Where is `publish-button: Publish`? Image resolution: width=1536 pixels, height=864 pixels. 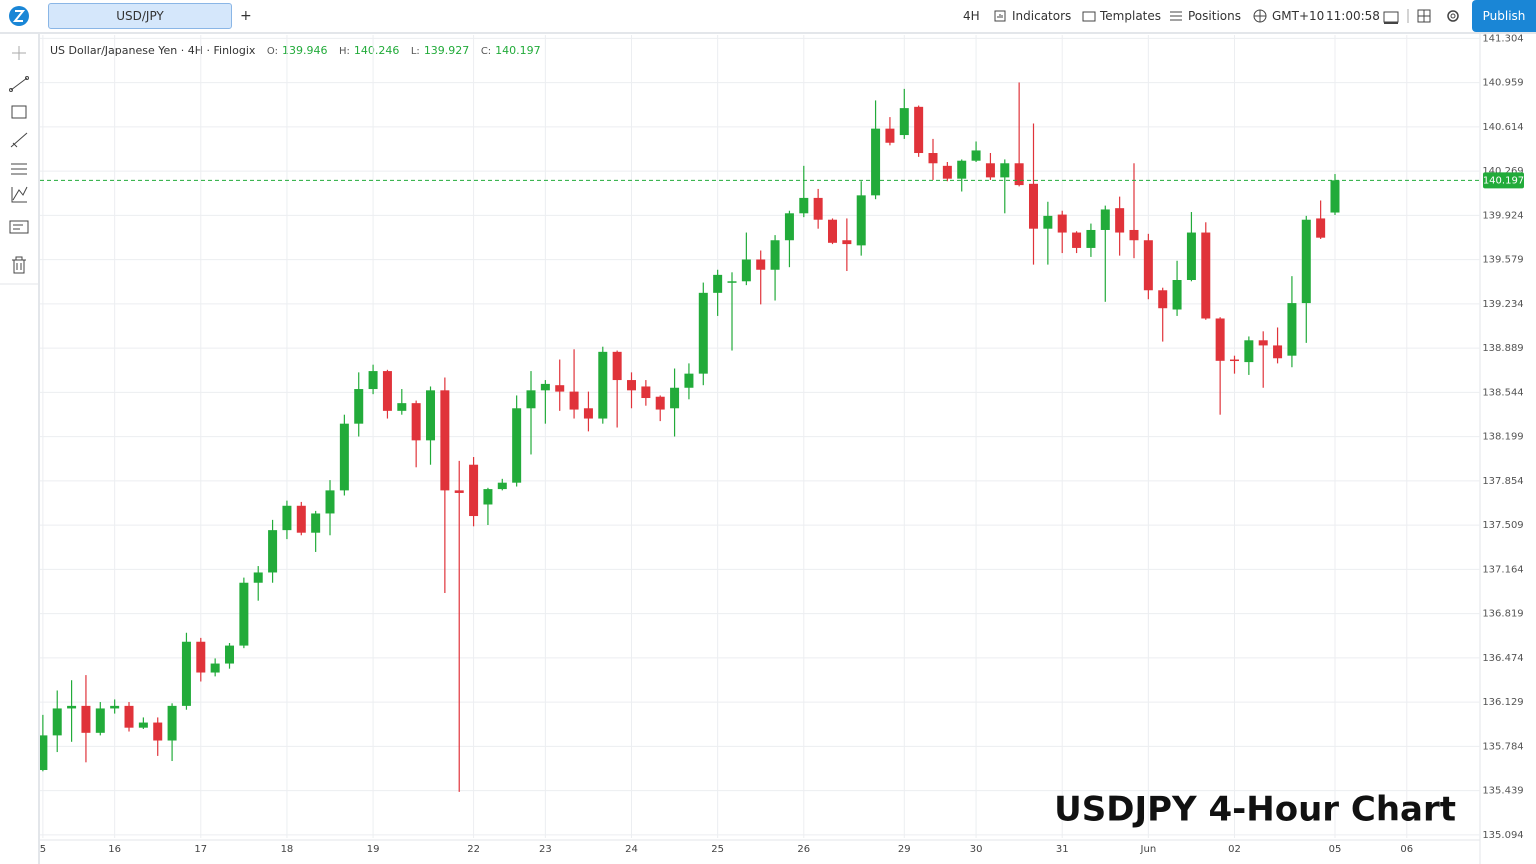
publish-button: Publish is located at coordinates (1504, 16).